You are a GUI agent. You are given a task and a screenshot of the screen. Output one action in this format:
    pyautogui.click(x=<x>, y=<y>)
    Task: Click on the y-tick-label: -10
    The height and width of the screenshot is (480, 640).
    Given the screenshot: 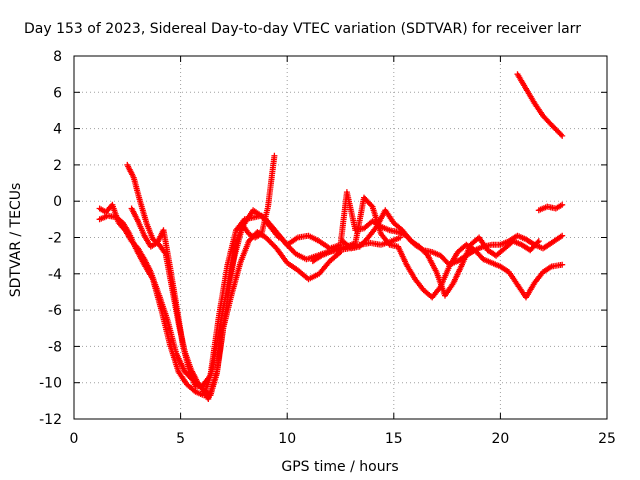 What is the action you would take?
    pyautogui.click(x=50, y=384)
    